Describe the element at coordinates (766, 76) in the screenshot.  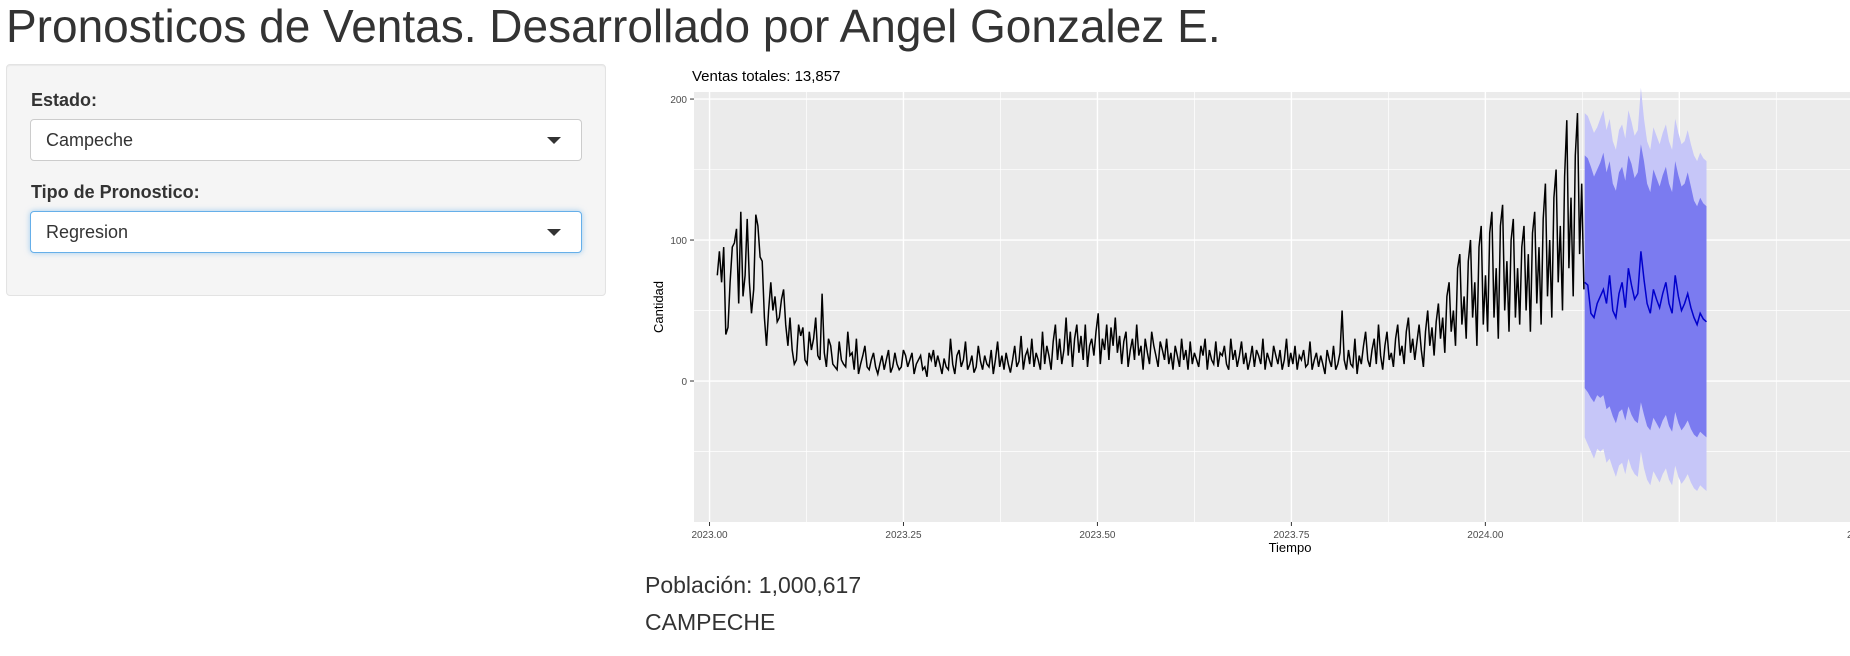
I see `chart-title: Ventas totales: 13,857` at that location.